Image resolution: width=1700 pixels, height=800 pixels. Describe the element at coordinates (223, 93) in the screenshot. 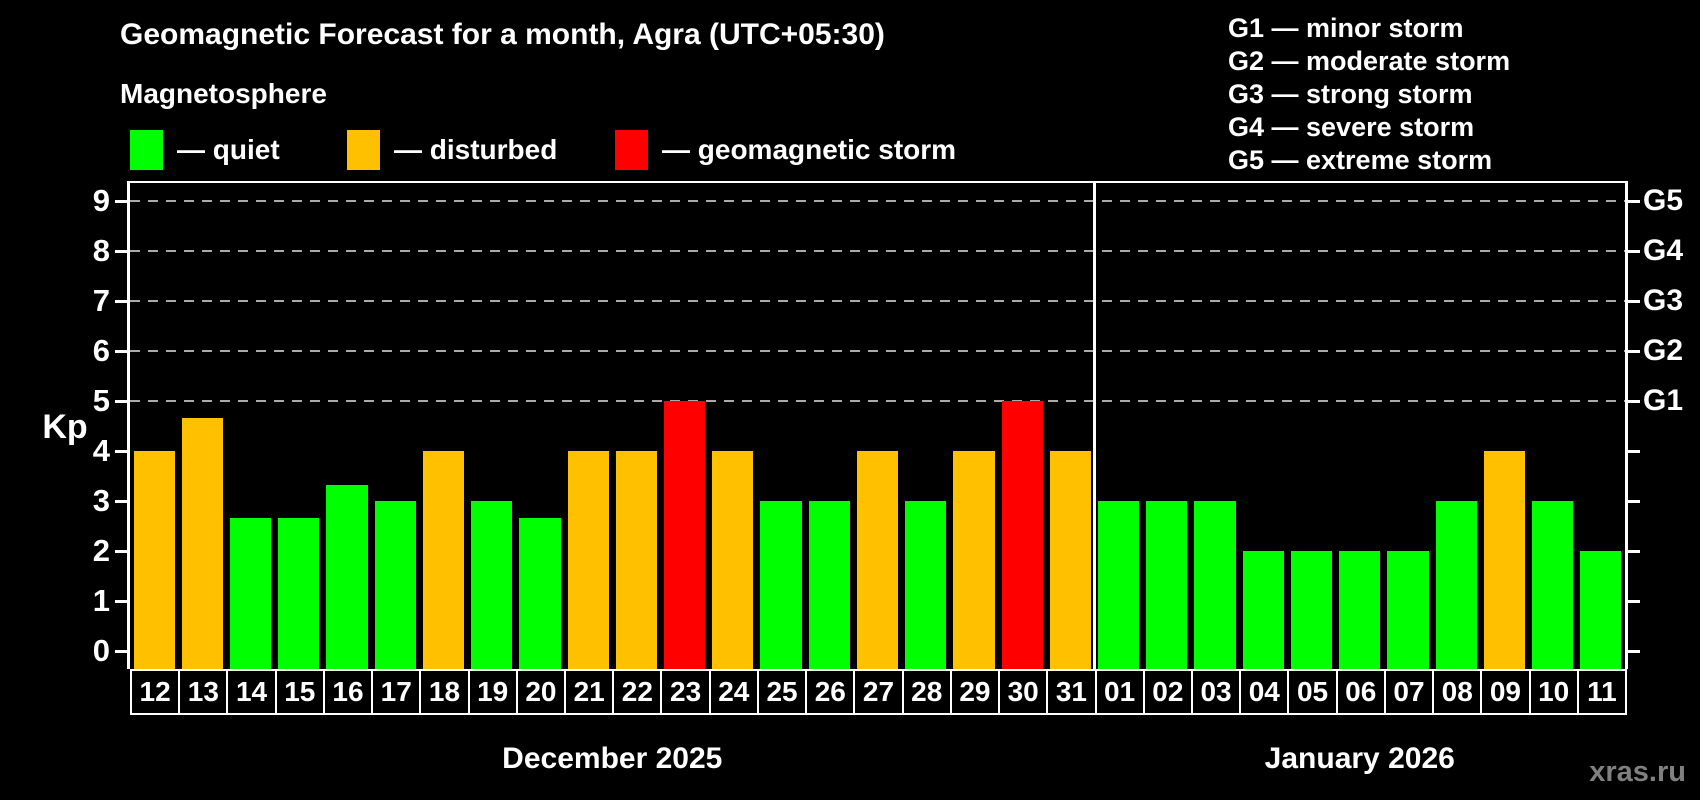

I see `chart-subtitle: Magnetosphere` at that location.